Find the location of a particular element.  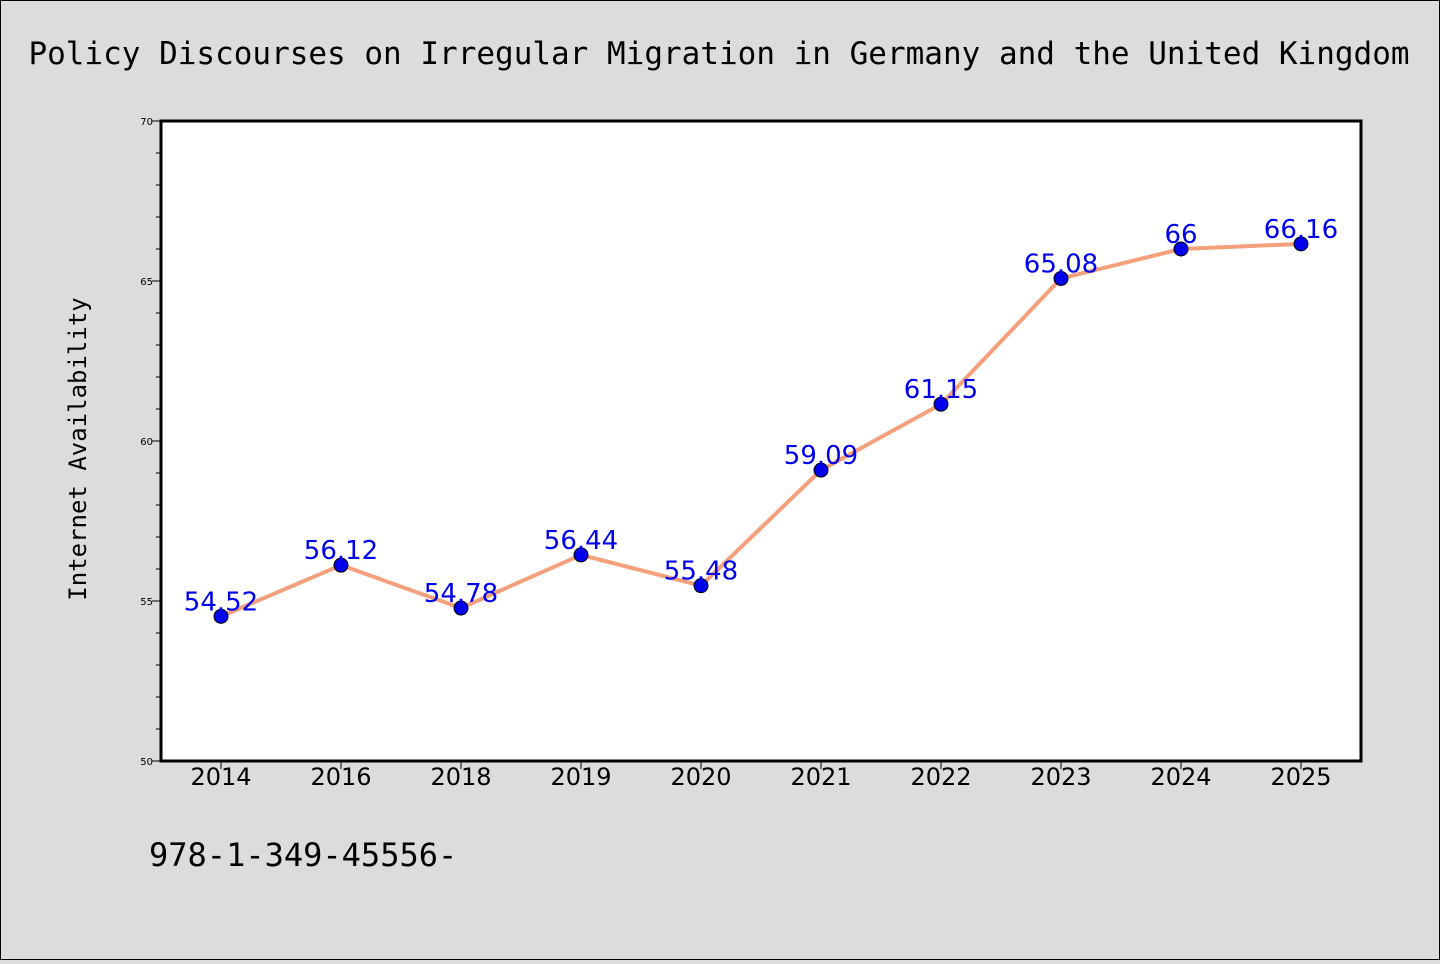

x-tick-label: 2022 is located at coordinates (940, 777).